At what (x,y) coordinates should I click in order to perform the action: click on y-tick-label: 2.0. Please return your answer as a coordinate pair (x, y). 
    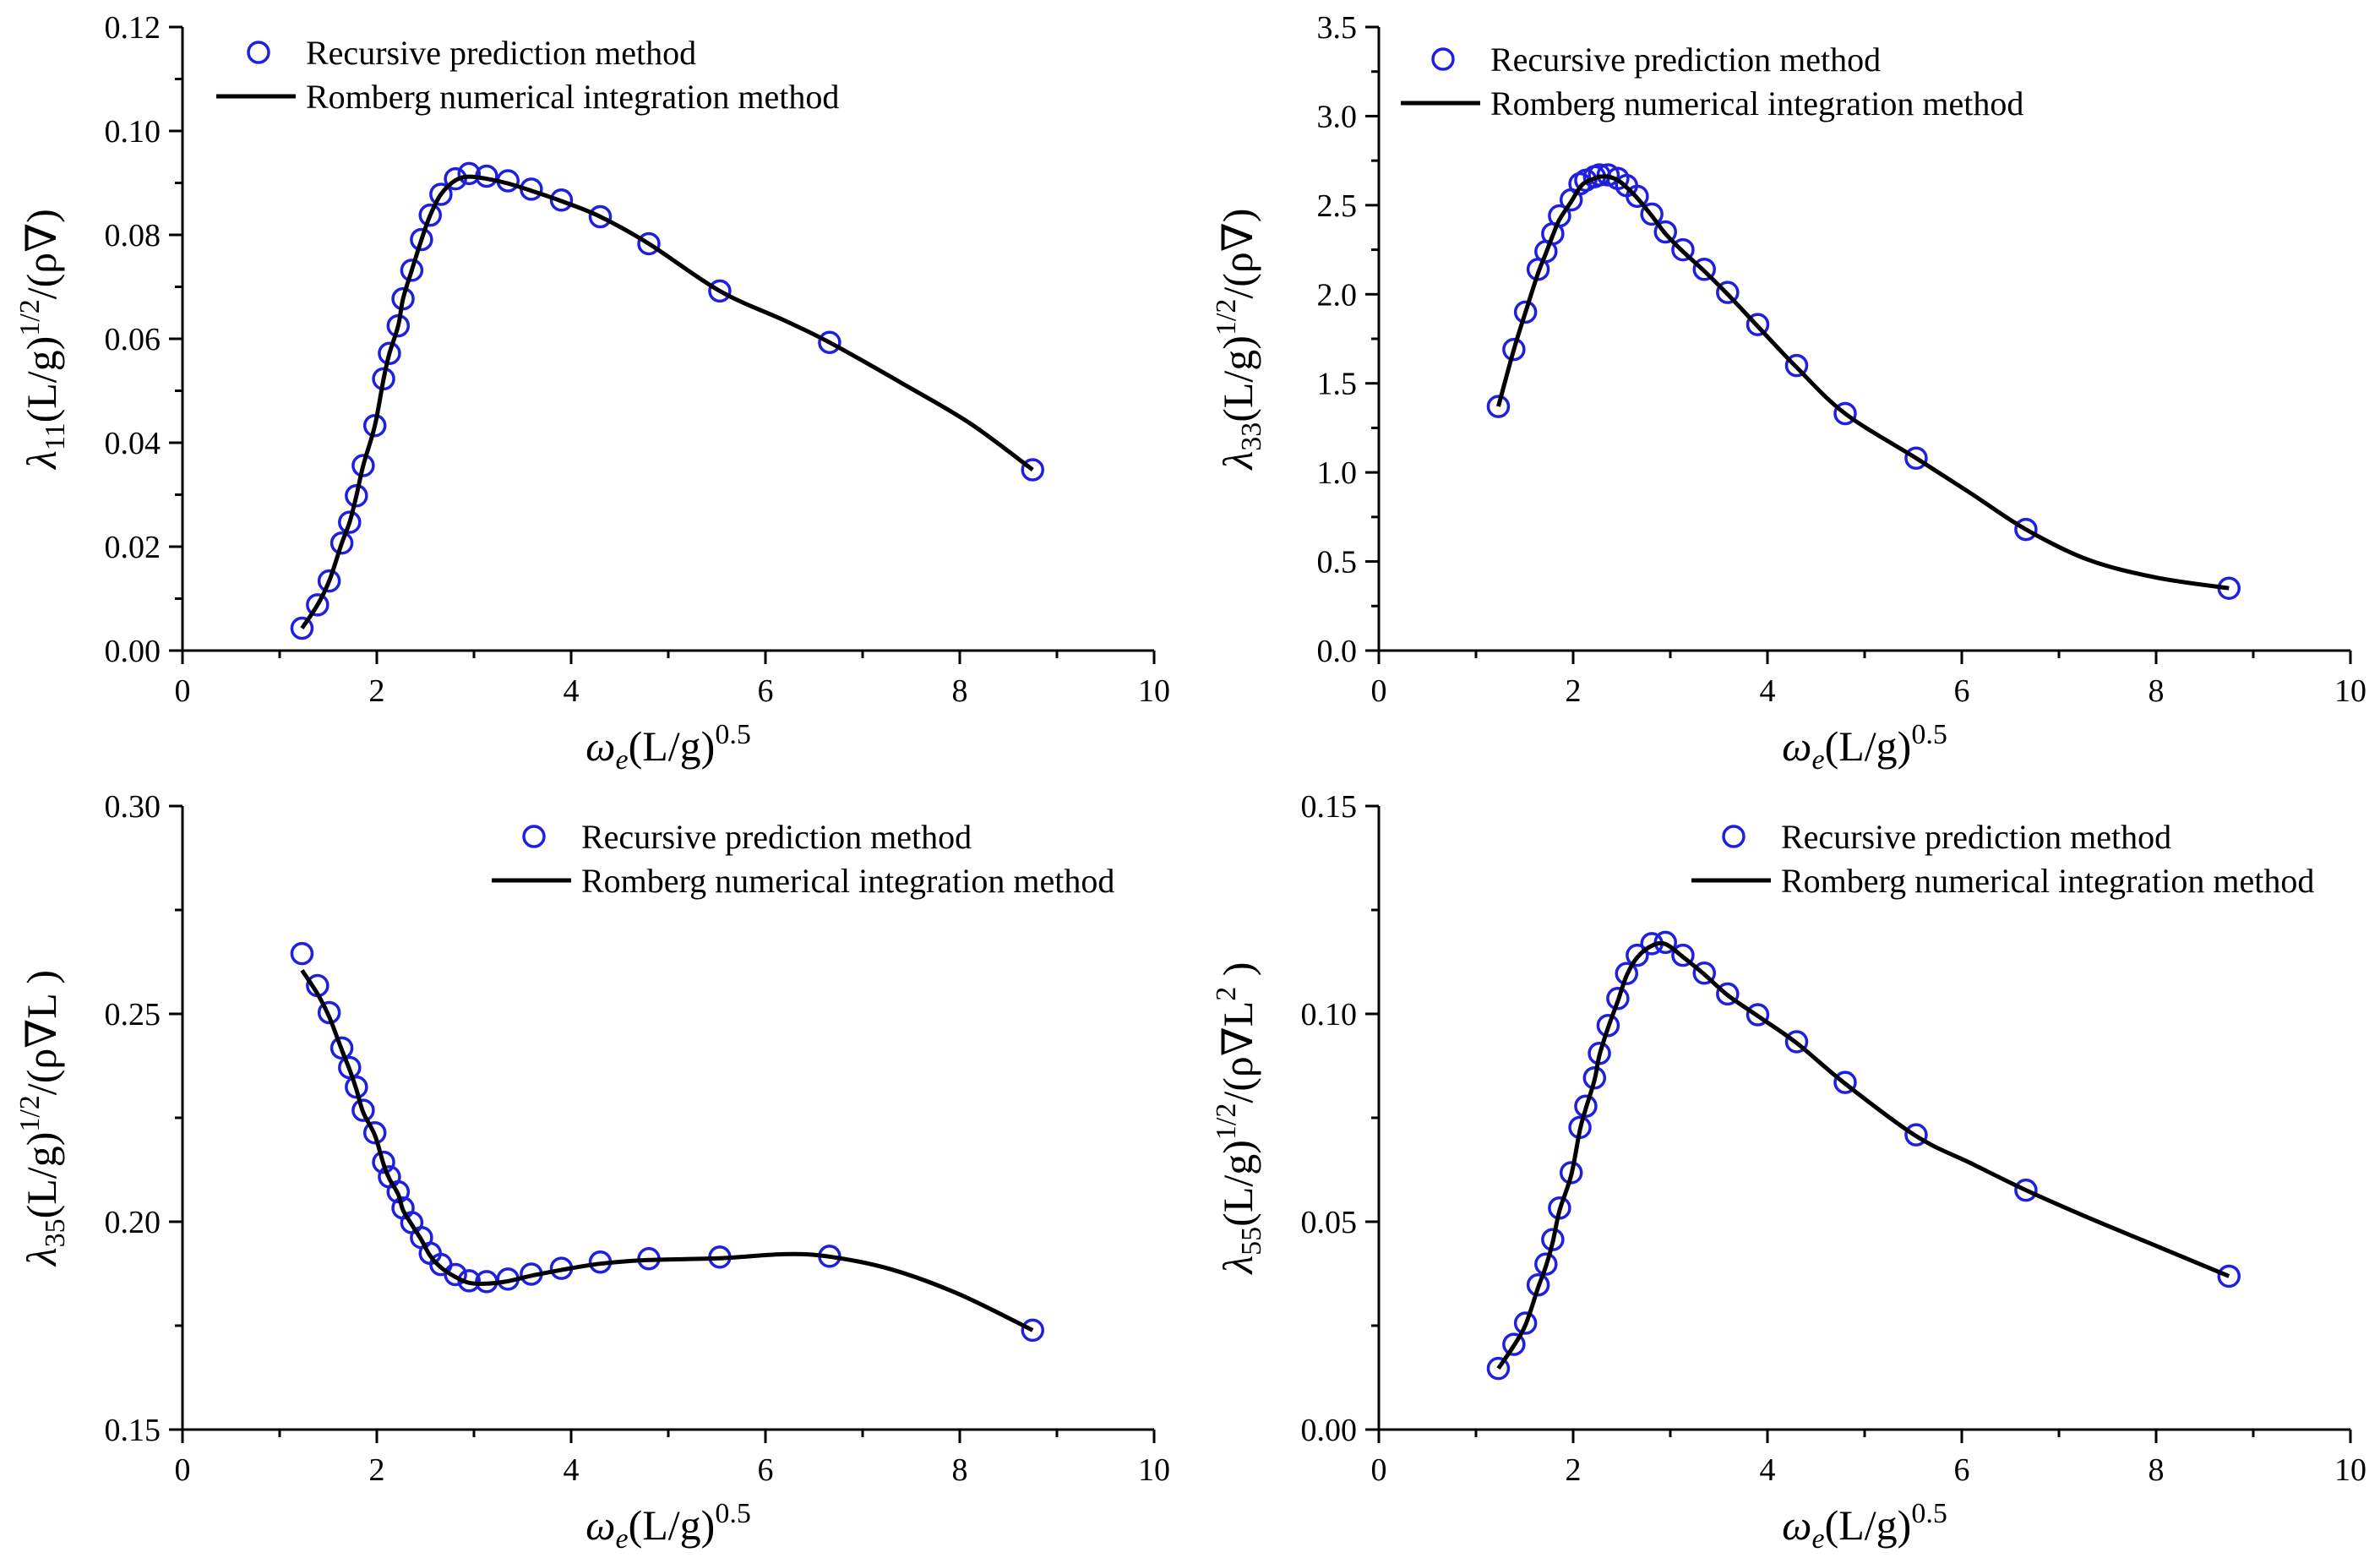
    Looking at the image, I should click on (1337, 295).